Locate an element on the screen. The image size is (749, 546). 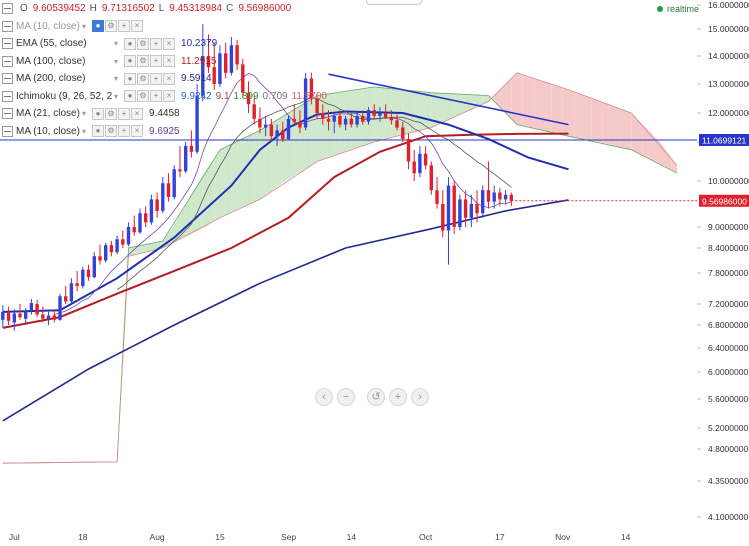
x-tick-label: 15 is located at coordinates (220, 537).